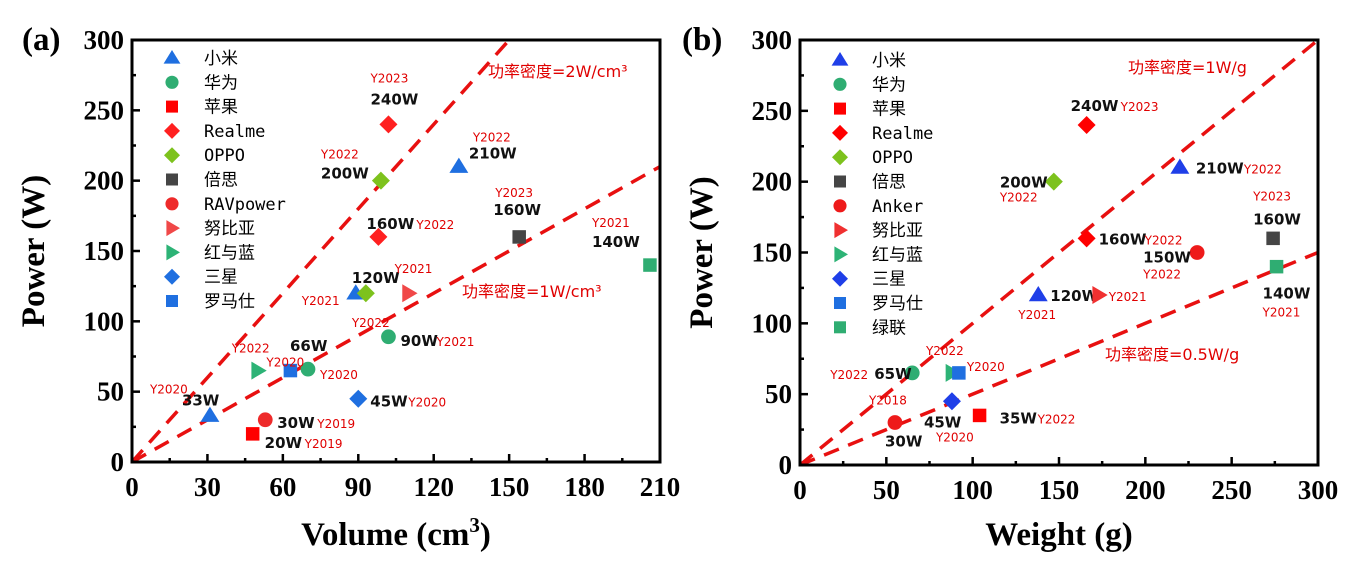 This screenshot has width=1362, height=573. I want to click on y-tick-label: 250, so click(772, 111).